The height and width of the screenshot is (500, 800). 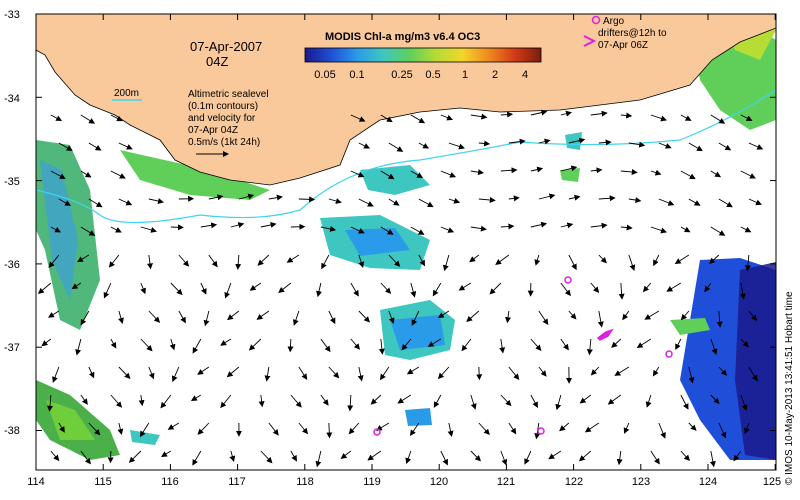 What do you see at coordinates (12, 223) in the screenshot?
I see `y-axis-labels: -33 -34 -35 -36 -37 -38` at bounding box center [12, 223].